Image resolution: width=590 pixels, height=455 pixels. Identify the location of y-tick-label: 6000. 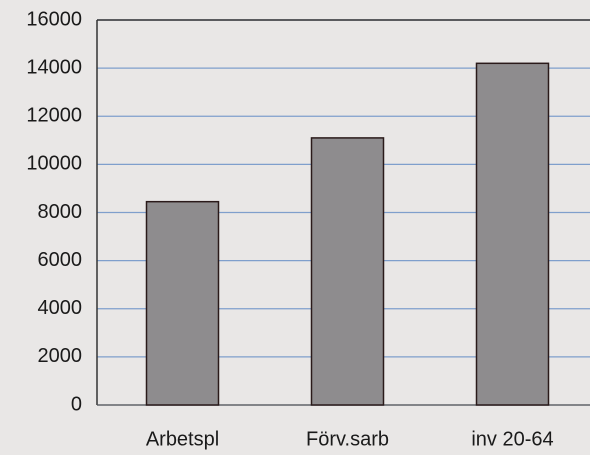
(60, 260).